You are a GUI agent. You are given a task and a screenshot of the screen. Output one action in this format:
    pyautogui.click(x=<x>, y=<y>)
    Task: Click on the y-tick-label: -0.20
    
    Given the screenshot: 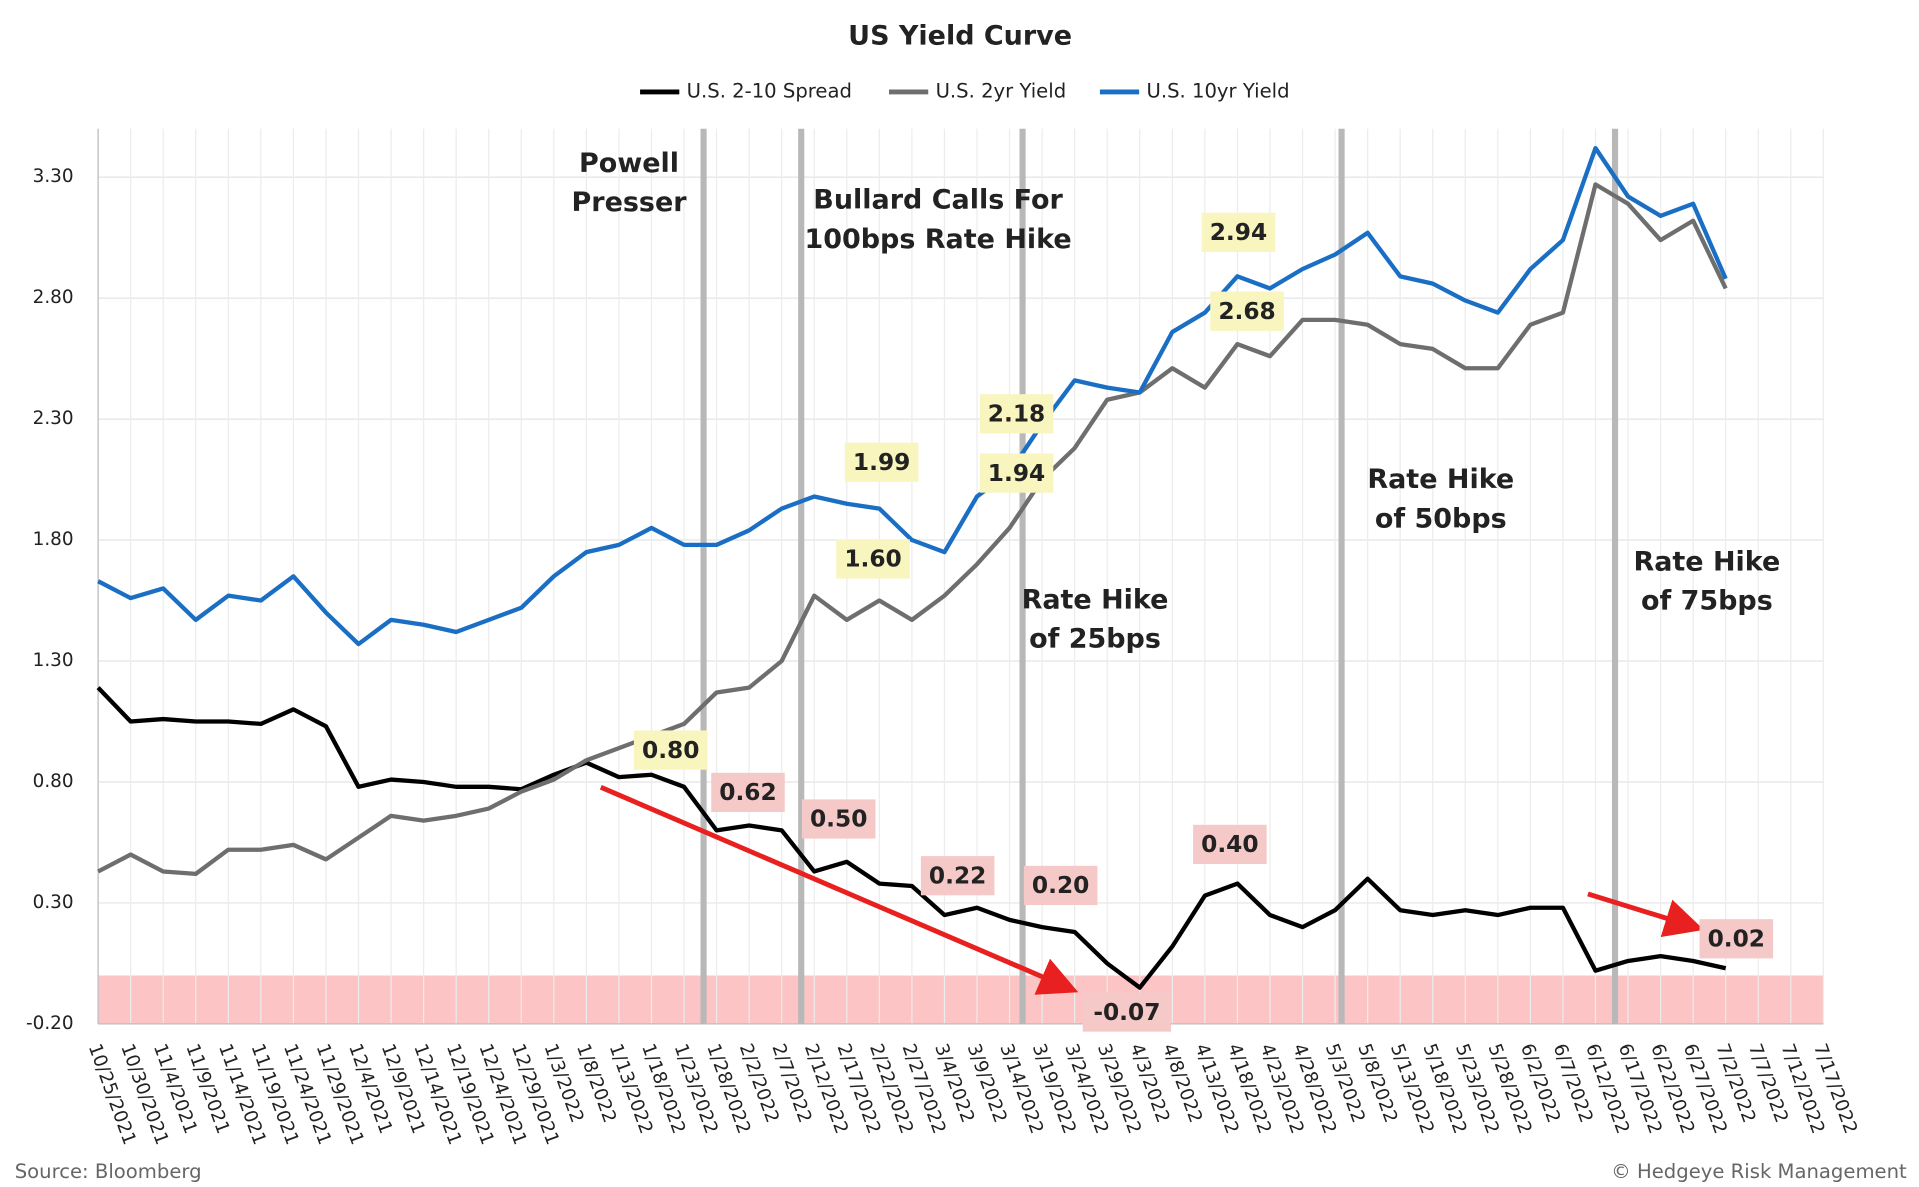 What is the action you would take?
    pyautogui.click(x=50, y=1023)
    